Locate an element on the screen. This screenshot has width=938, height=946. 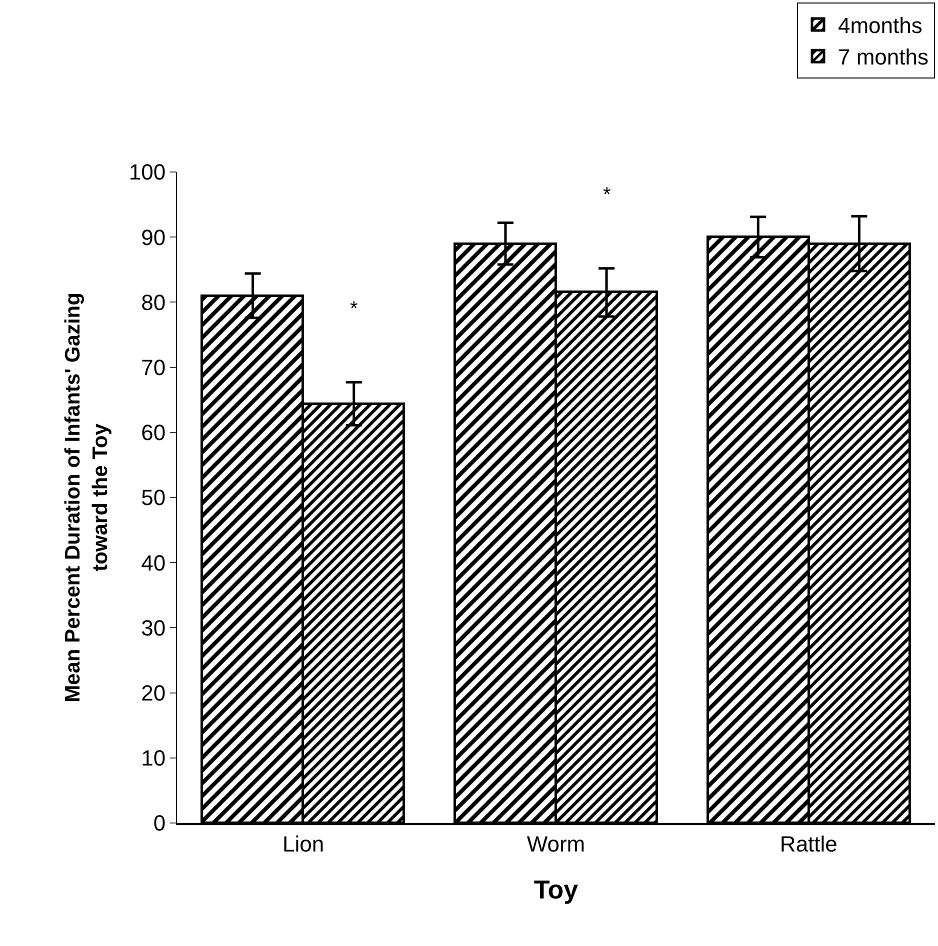
x-tick-label: Worm is located at coordinates (556, 843).